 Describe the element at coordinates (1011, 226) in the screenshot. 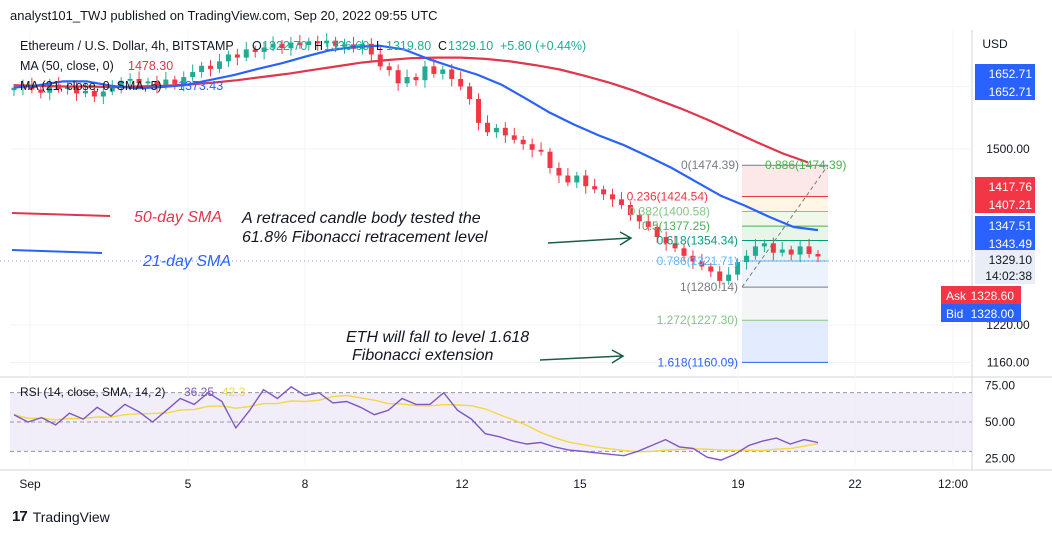

I see `price-tag-value: 1347.51` at that location.